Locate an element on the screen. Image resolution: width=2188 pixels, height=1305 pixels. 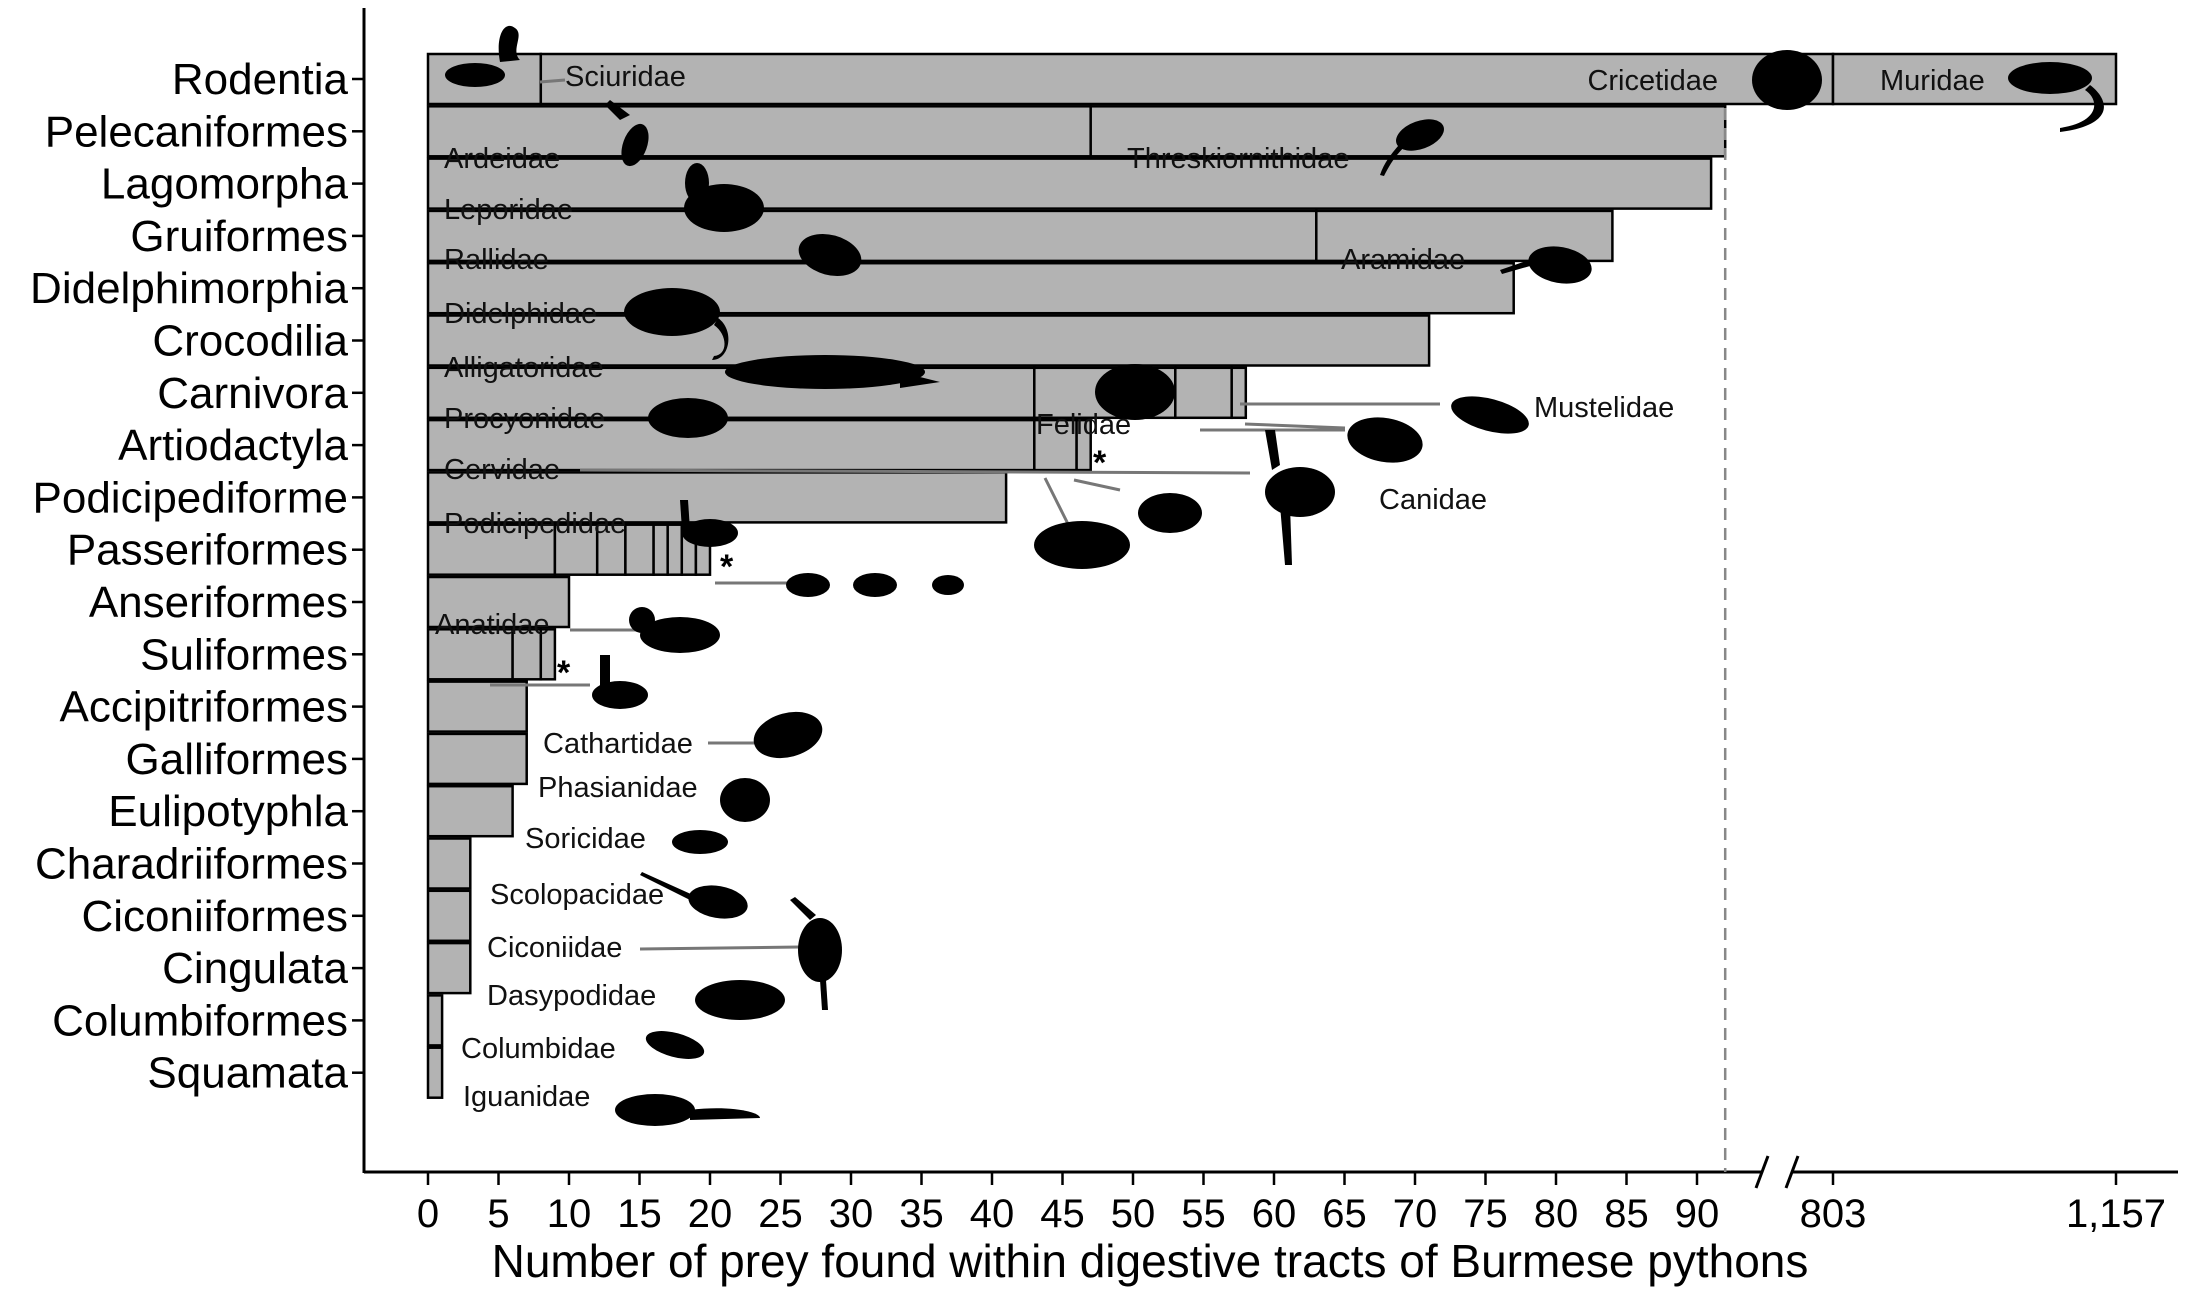
dove-icon is located at coordinates (675, 1045).